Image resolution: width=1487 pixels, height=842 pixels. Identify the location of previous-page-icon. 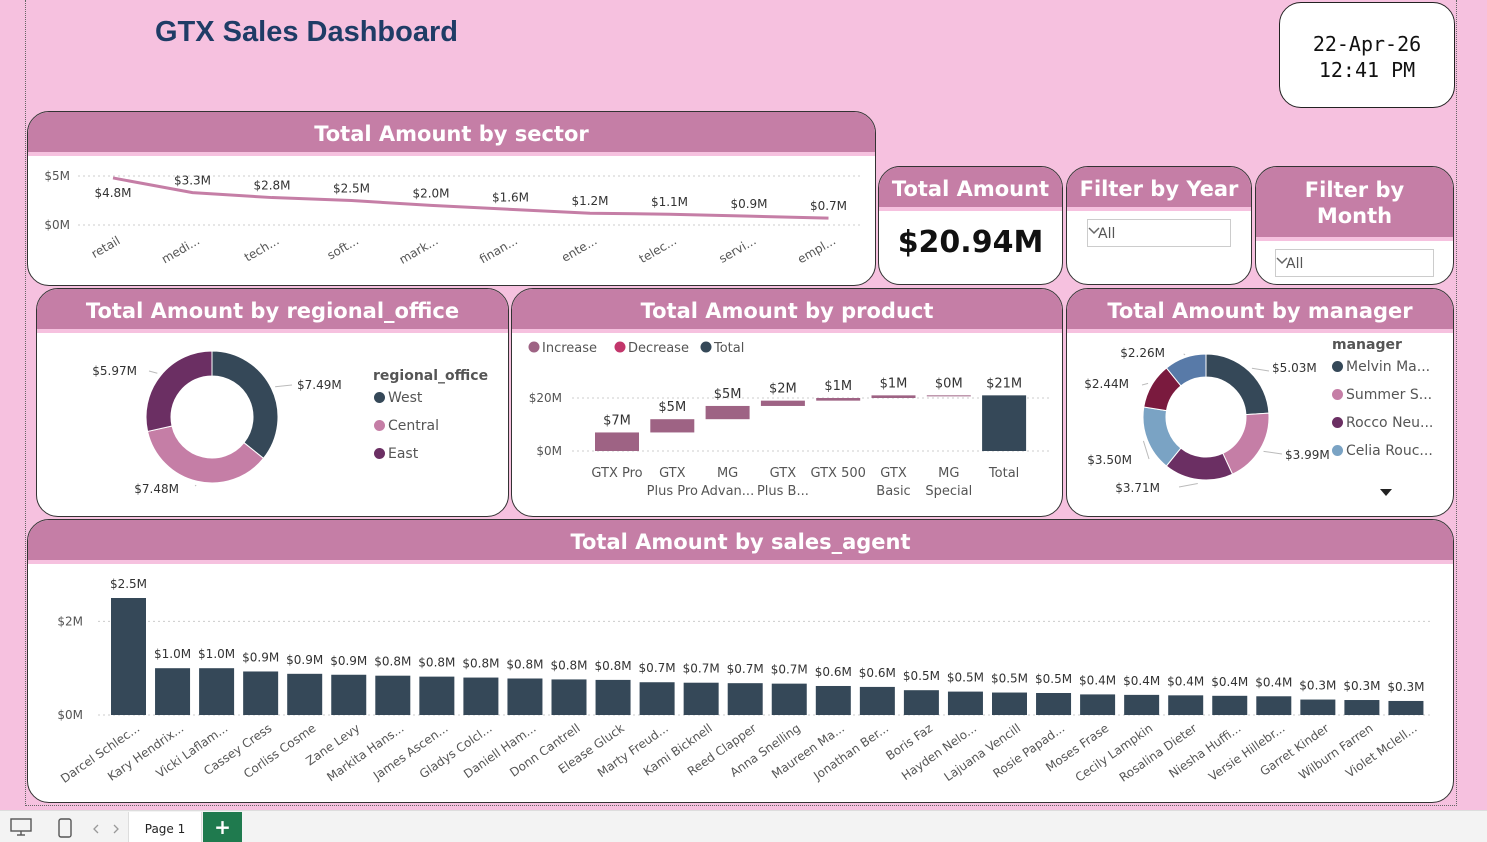
(96, 829).